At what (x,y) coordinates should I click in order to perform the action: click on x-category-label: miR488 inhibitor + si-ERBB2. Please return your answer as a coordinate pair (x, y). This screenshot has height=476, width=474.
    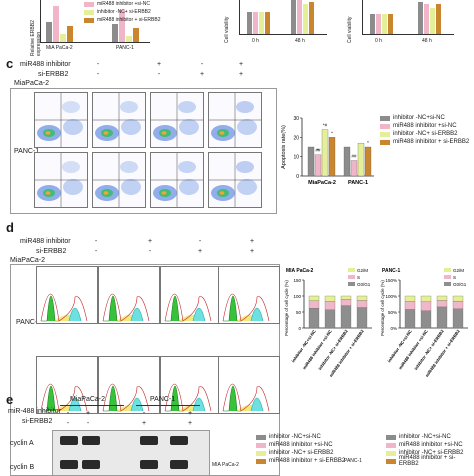
    Looking at the image, I should click on (442, 353).